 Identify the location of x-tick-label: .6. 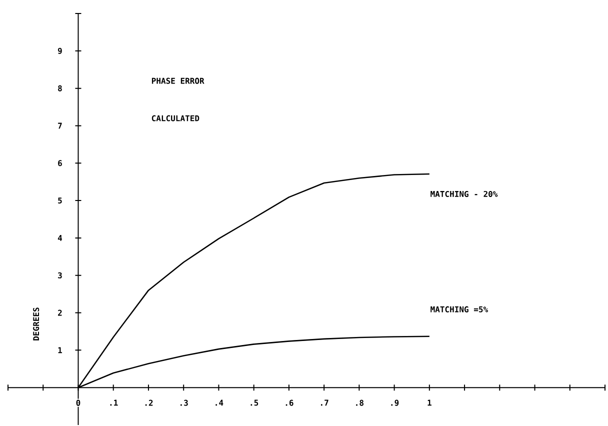
(290, 403).